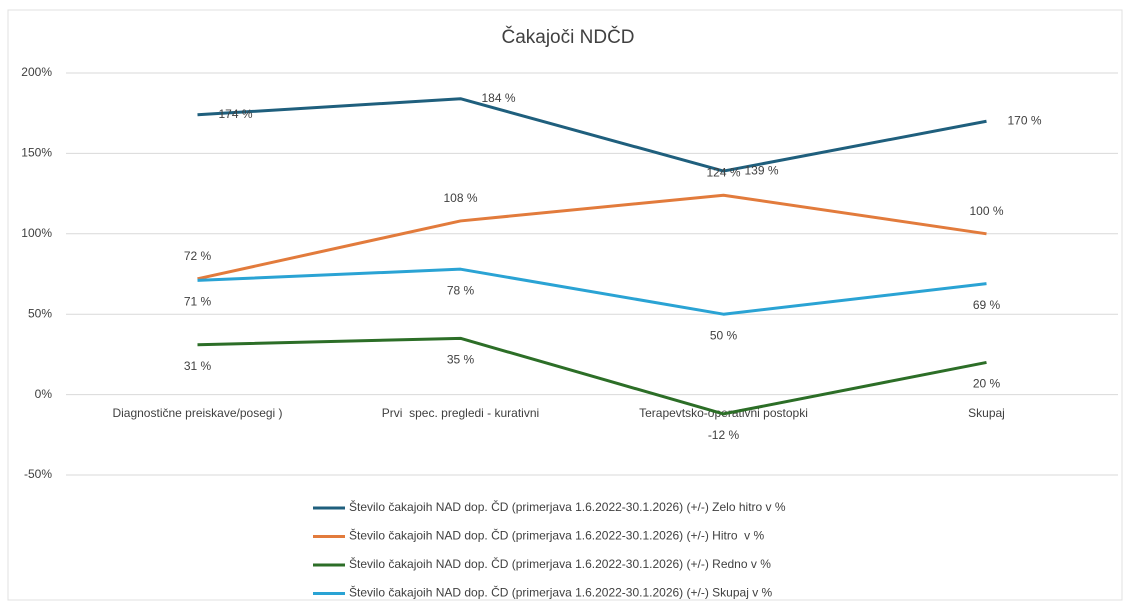 The image size is (1130, 603). What do you see at coordinates (498, 98) in the screenshot?
I see `data-label: 184 %` at bounding box center [498, 98].